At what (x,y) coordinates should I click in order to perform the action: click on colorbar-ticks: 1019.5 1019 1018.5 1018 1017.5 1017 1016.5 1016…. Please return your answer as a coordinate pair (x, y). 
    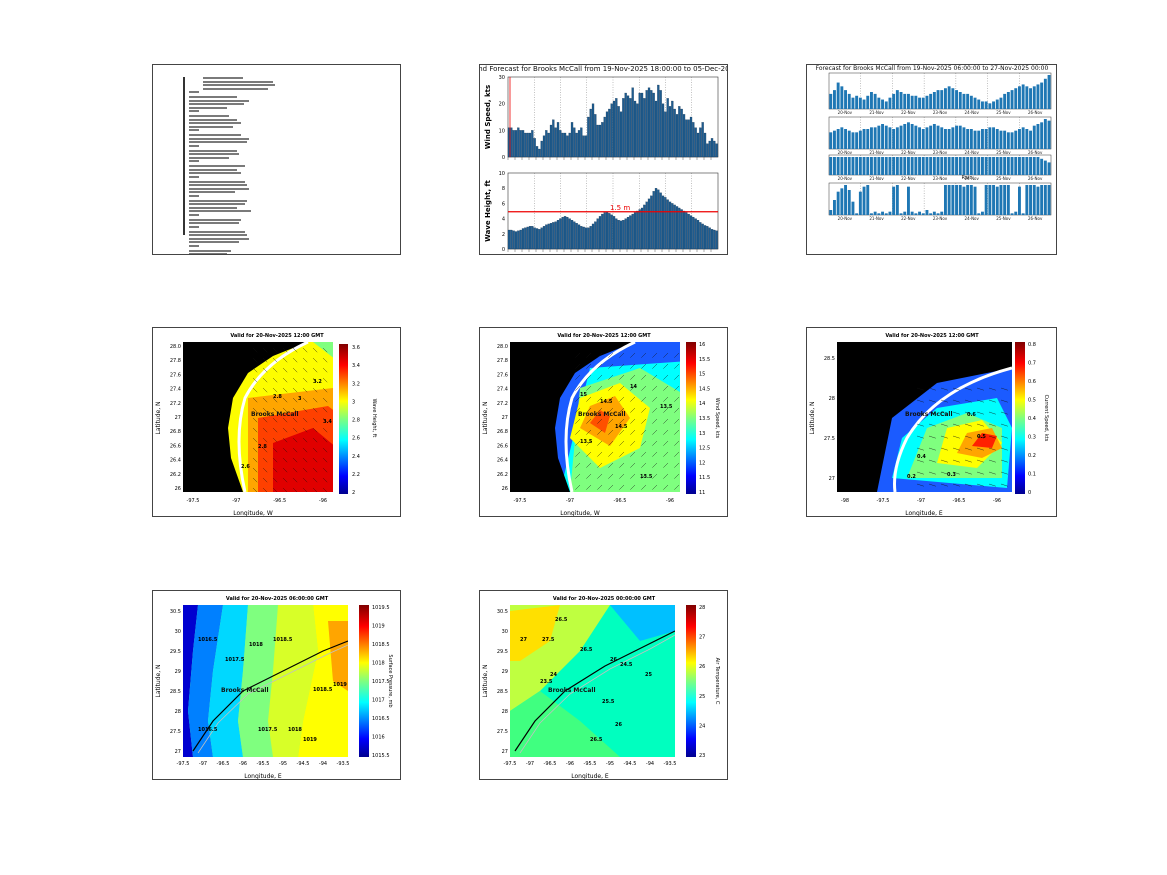
    Looking at the image, I should click on (381, 682).